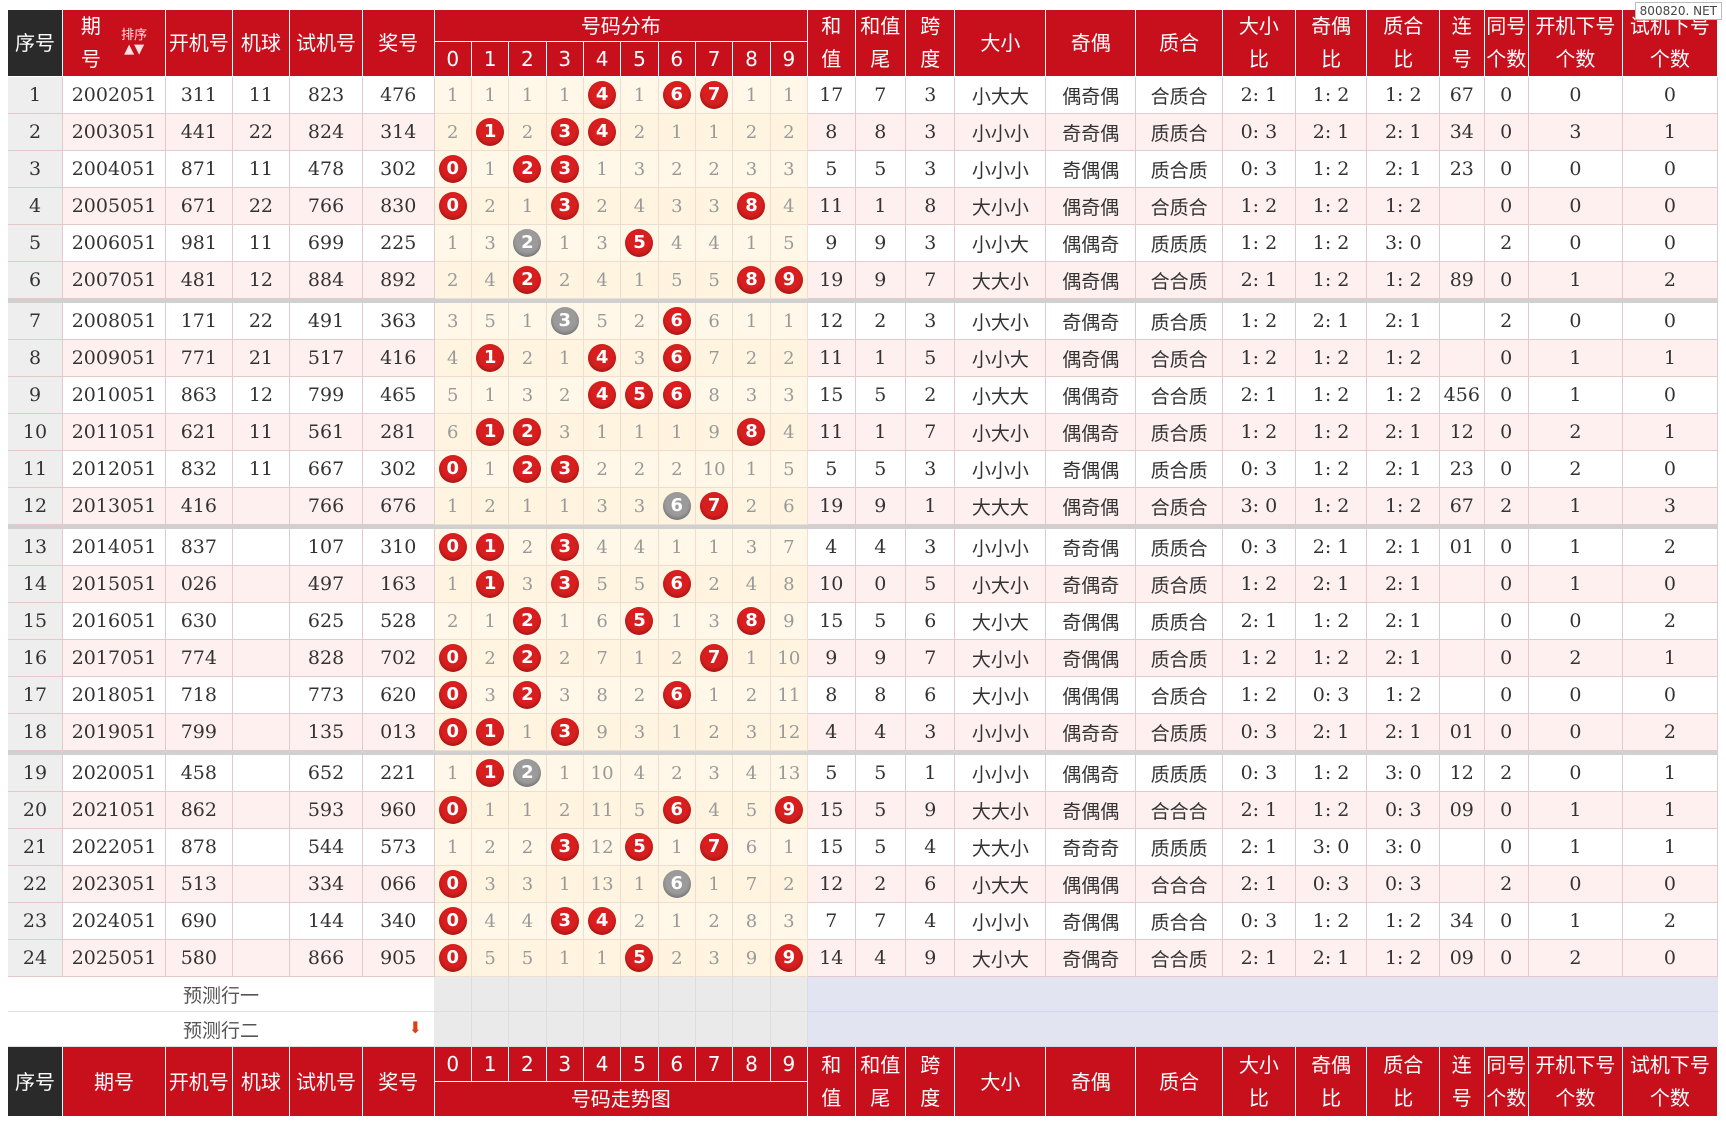 The width and height of the screenshot is (1726, 1129). What do you see at coordinates (1575, 132) in the screenshot?
I see `row-opendown: 3` at bounding box center [1575, 132].